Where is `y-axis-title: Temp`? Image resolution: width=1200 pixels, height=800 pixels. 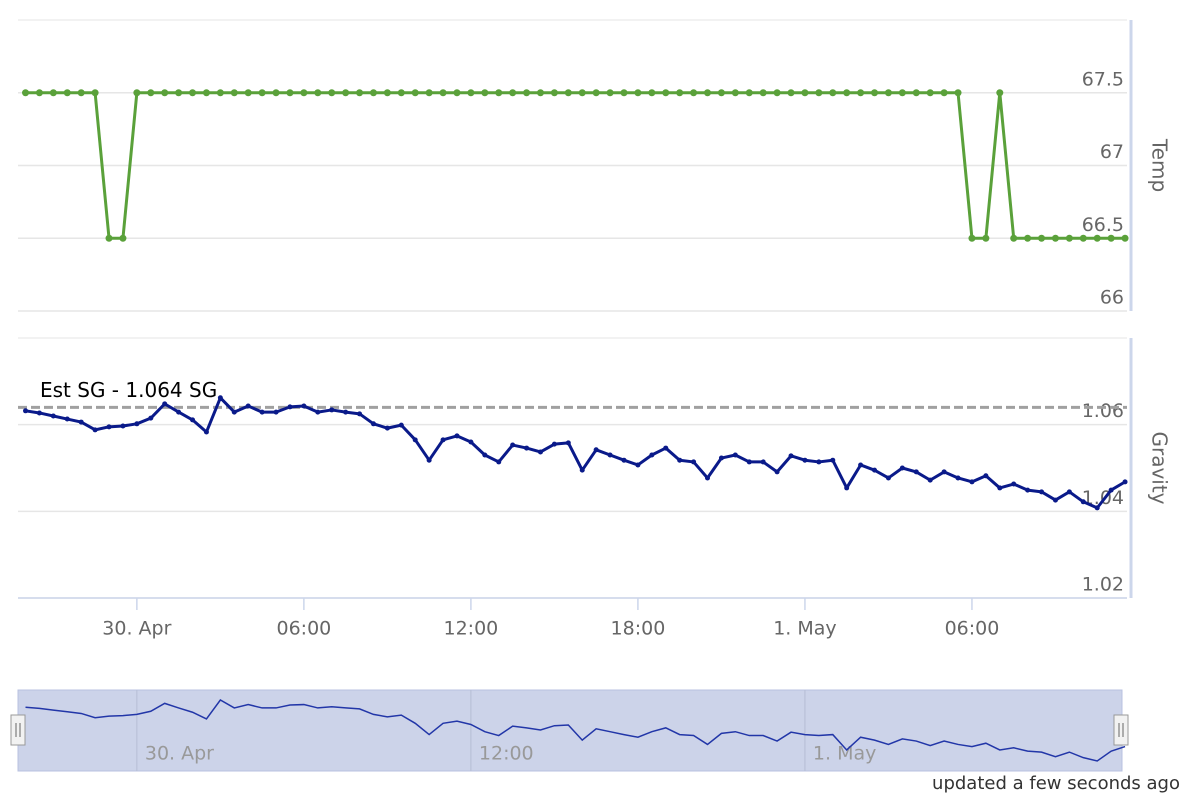 y-axis-title: Temp is located at coordinates (1160, 165).